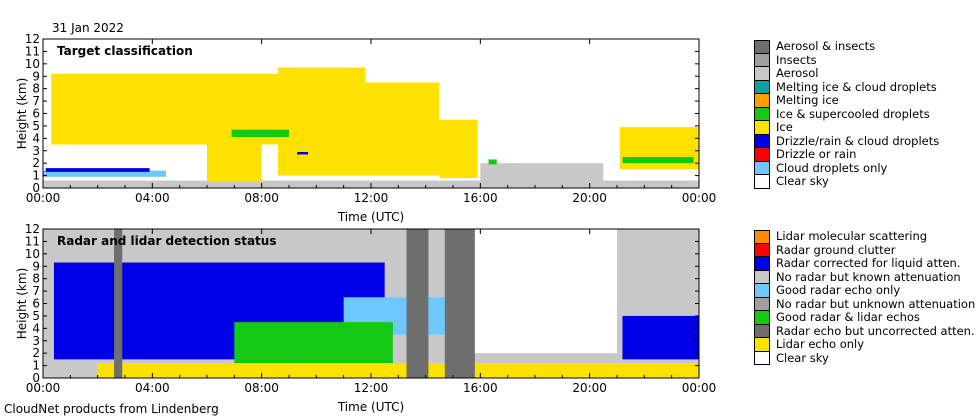  Describe the element at coordinates (796, 59) in the screenshot. I see `legend-label: Insects` at that location.